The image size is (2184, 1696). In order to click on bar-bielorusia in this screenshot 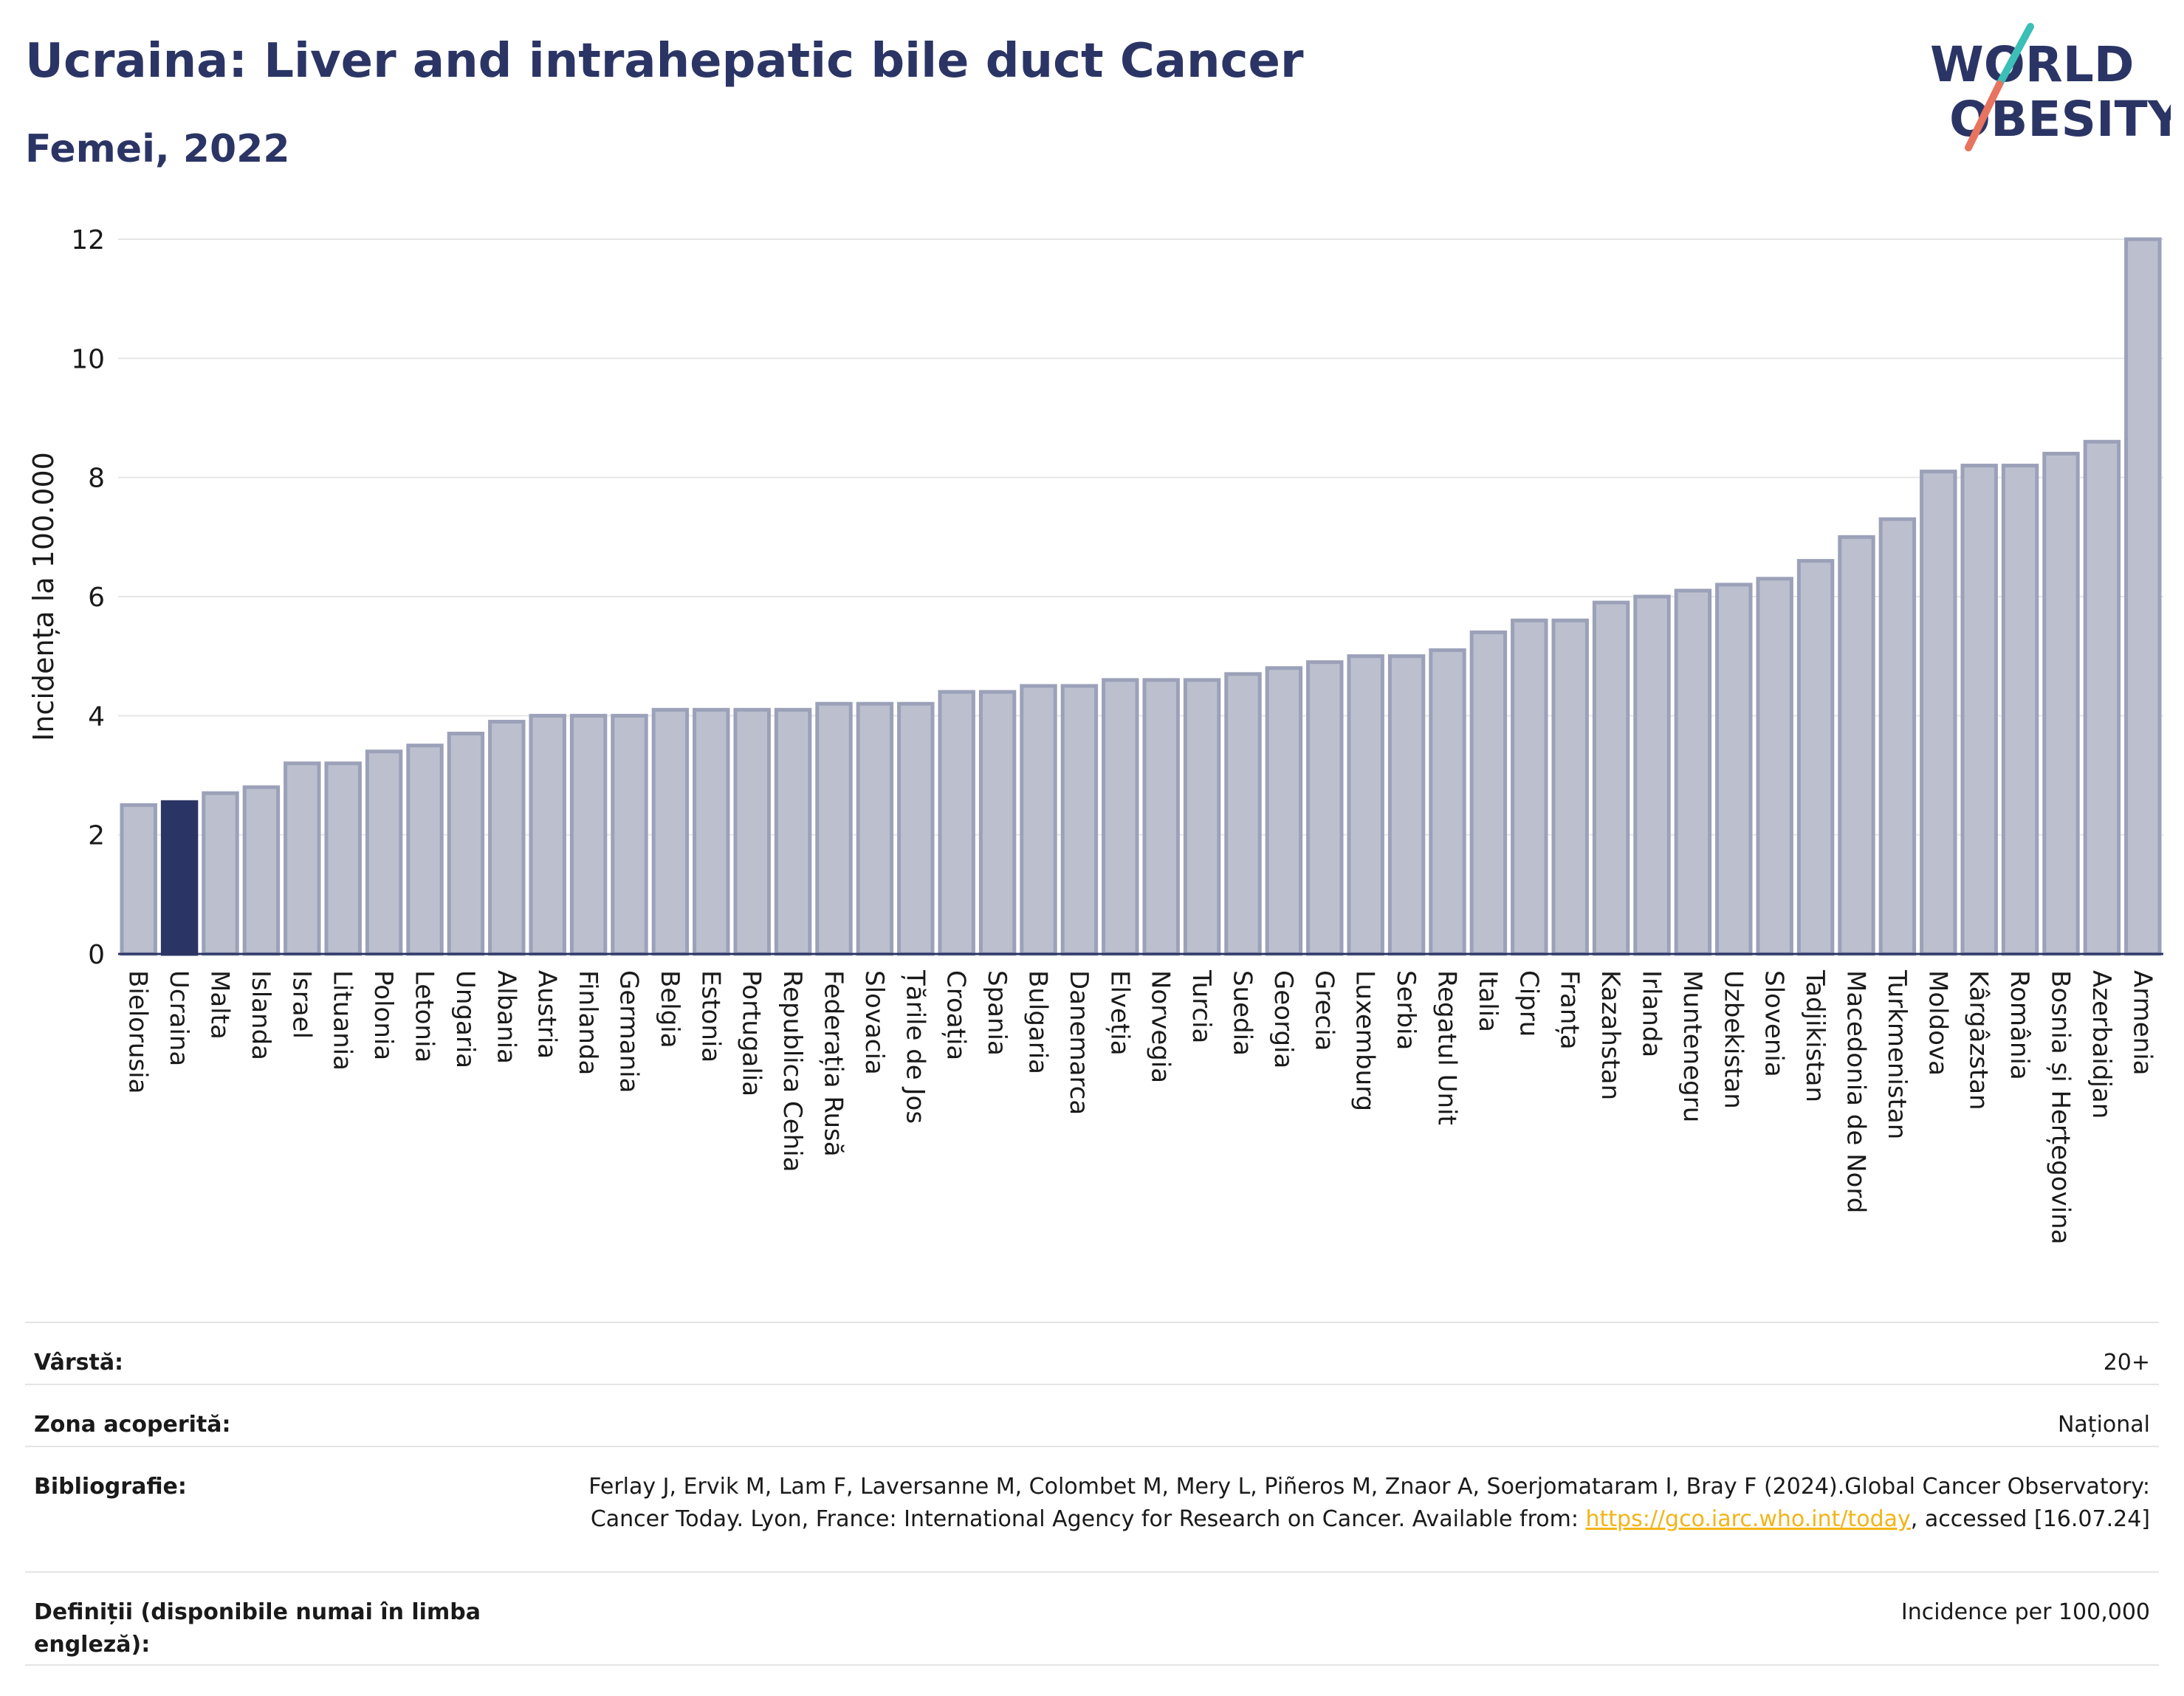, I will do `click(138, 880)`.